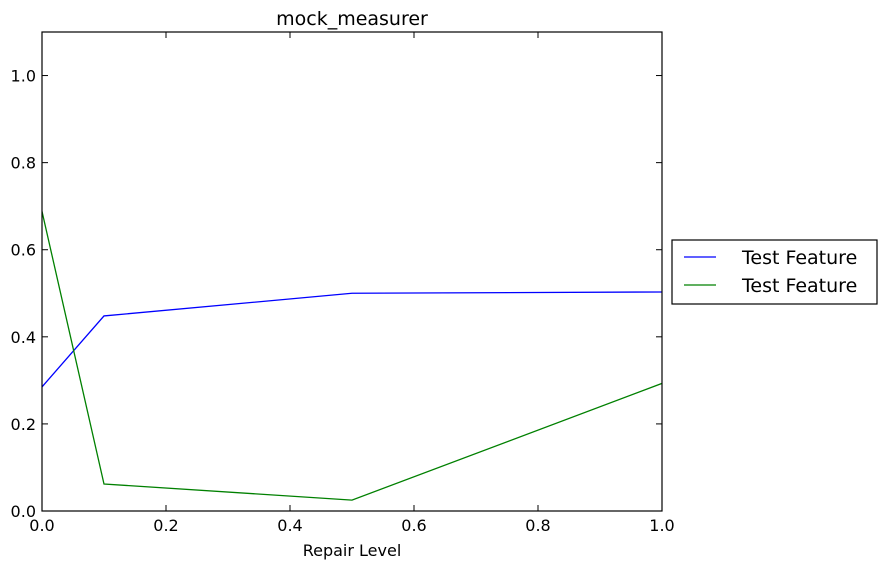 This screenshot has height=574, width=887. I want to click on y-tick-label: 0.8, so click(23, 163).